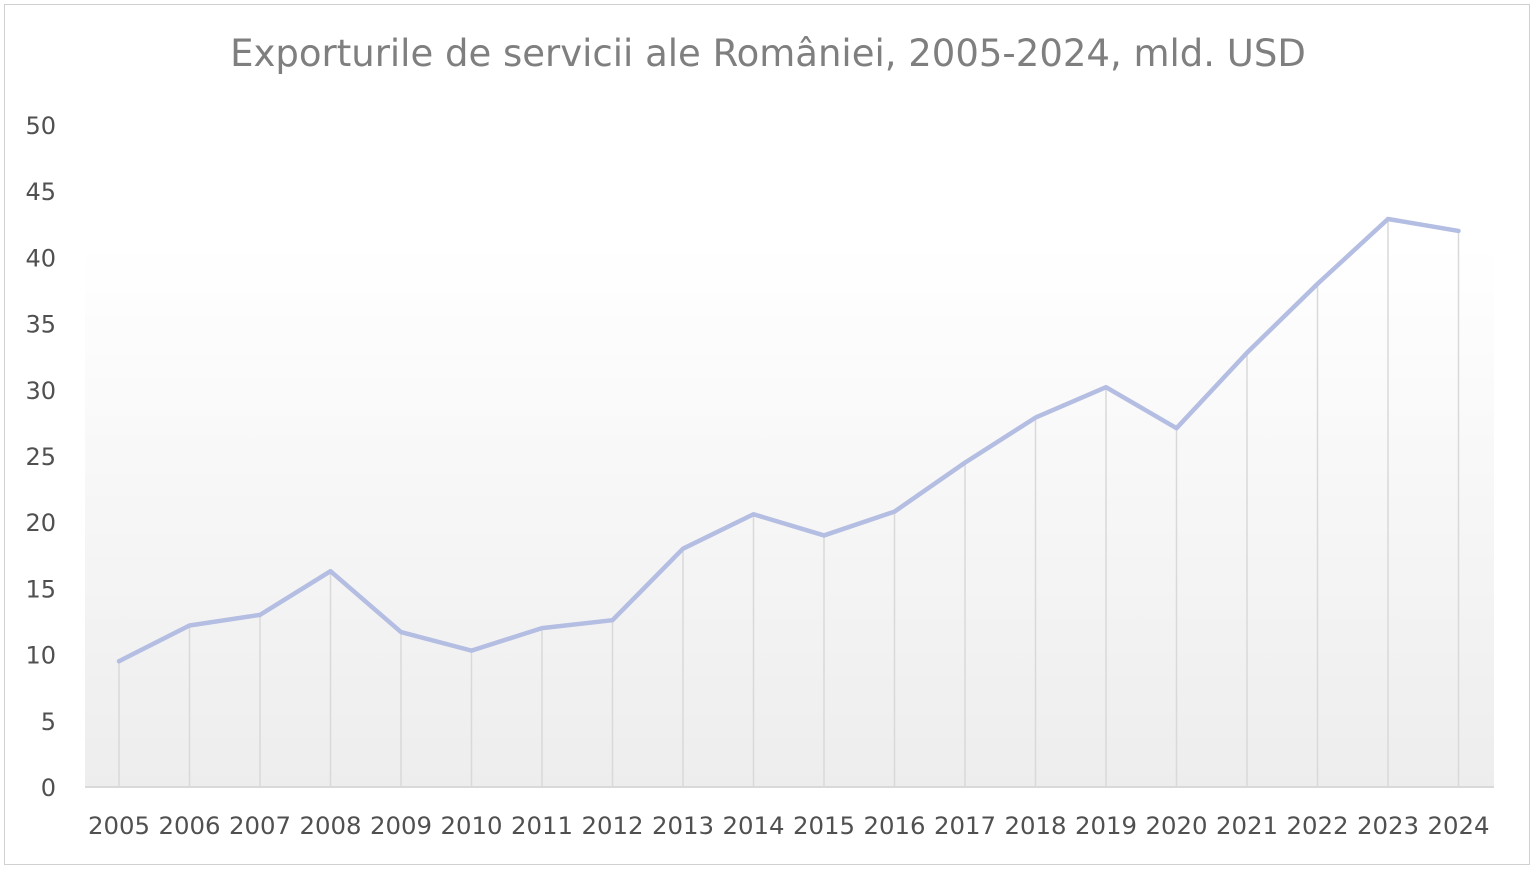 This screenshot has width=1536, height=872. Describe the element at coordinates (542, 826) in the screenshot. I see `x-tick-label: 2011` at that location.